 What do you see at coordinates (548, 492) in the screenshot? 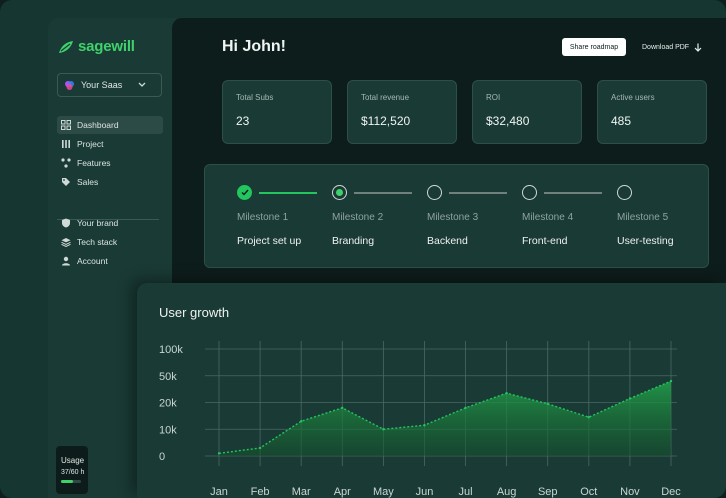
I see `x-tick-label: Sep` at bounding box center [548, 492].